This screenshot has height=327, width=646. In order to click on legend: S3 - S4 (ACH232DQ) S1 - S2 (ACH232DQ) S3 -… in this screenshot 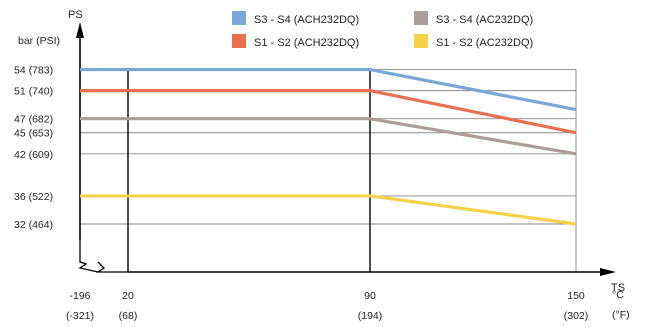, I will do `click(382, 30)`.